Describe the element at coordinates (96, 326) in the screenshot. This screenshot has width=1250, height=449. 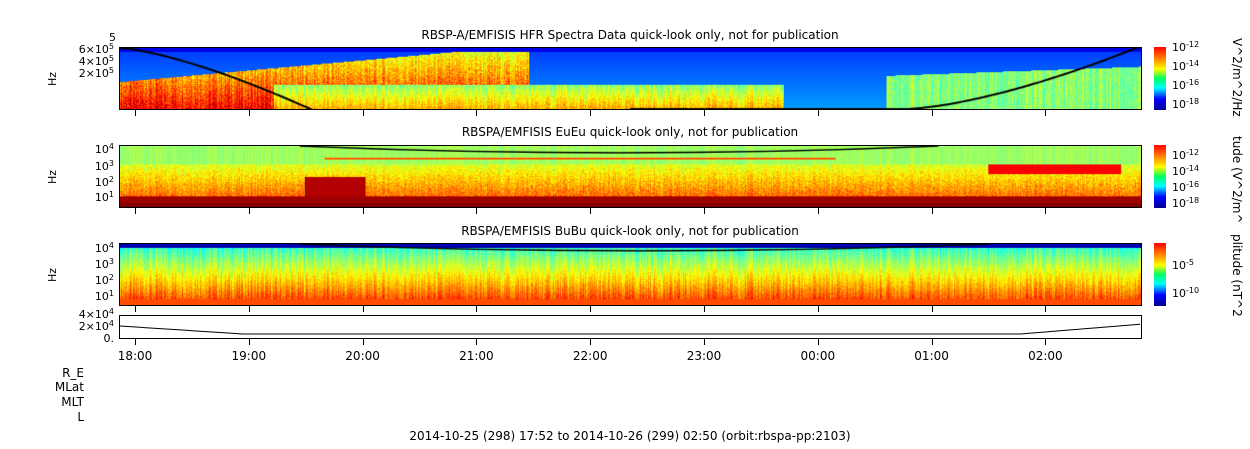
I see `panel4-ytick: 2×104` at that location.